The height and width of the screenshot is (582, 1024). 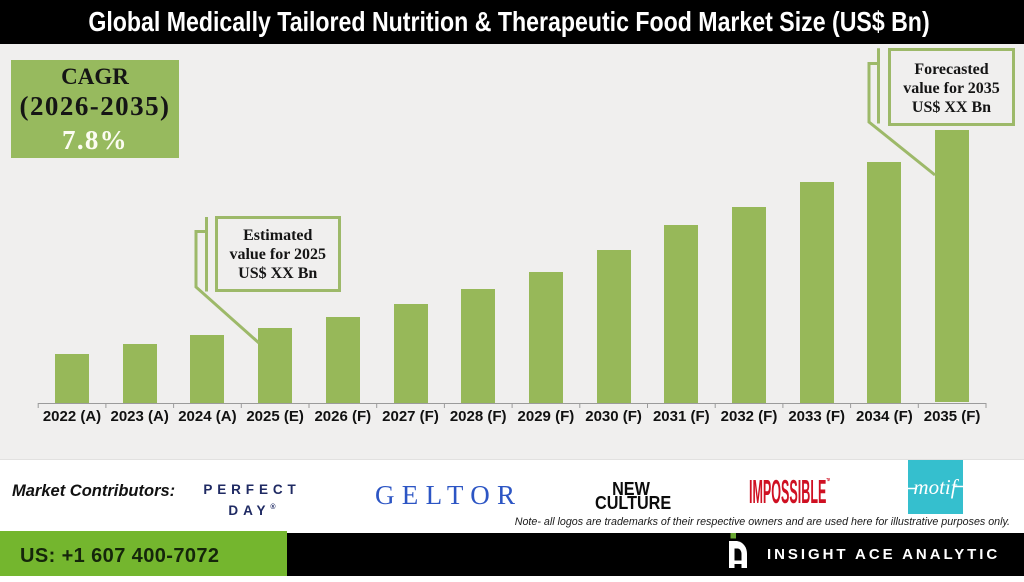 What do you see at coordinates (936, 487) in the screenshot?
I see `svg-text: motif` at bounding box center [936, 487].